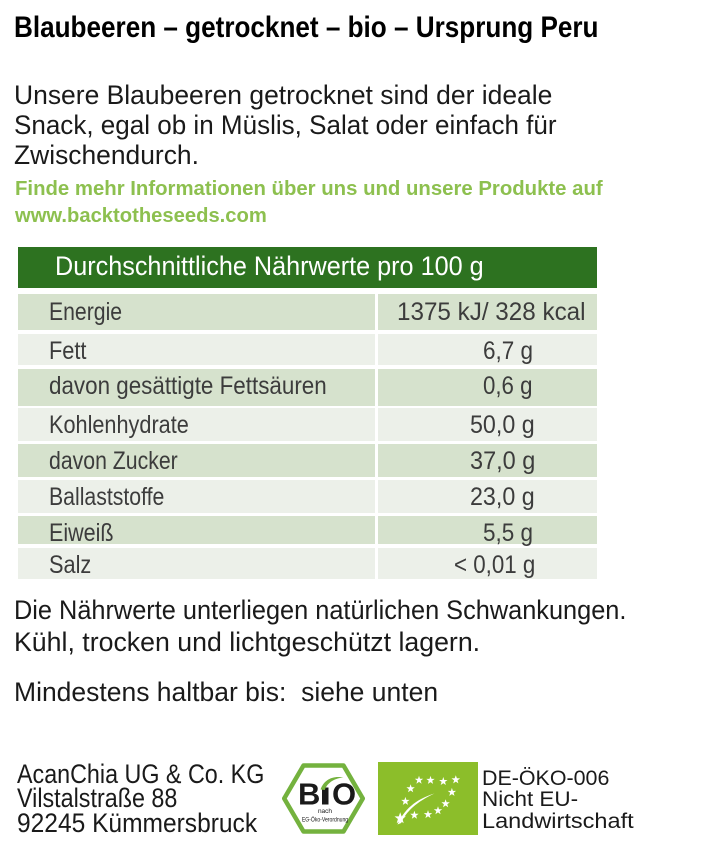 The image size is (720, 856). I want to click on svg-text: O, so click(344, 794).